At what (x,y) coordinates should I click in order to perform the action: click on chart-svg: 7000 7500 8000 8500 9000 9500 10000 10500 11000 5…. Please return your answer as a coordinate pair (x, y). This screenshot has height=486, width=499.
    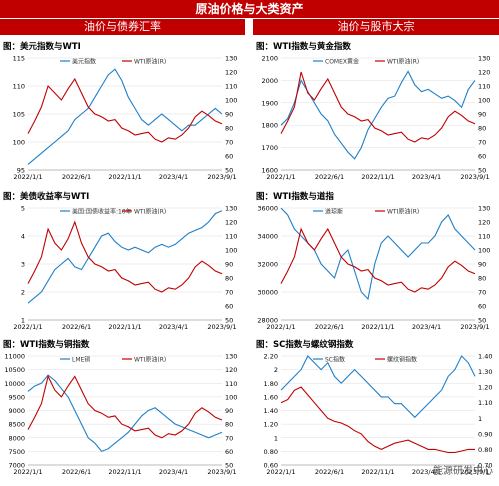
    Looking at the image, I should click on (120, 415).